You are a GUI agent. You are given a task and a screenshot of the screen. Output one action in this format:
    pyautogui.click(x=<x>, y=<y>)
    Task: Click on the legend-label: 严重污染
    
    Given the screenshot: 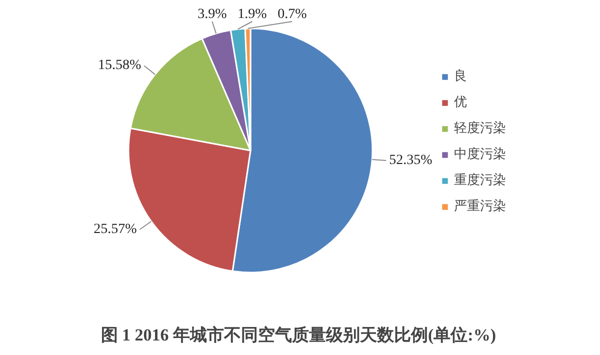 What is the action you would take?
    pyautogui.click(x=480, y=206)
    